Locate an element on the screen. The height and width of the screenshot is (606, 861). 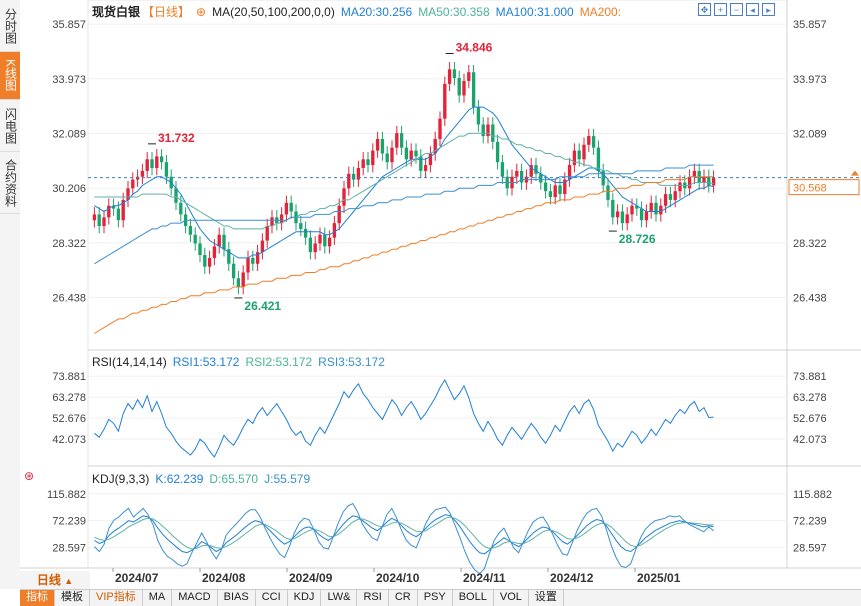
period-selector: 日线 ▲ is located at coordinates (55, 580).